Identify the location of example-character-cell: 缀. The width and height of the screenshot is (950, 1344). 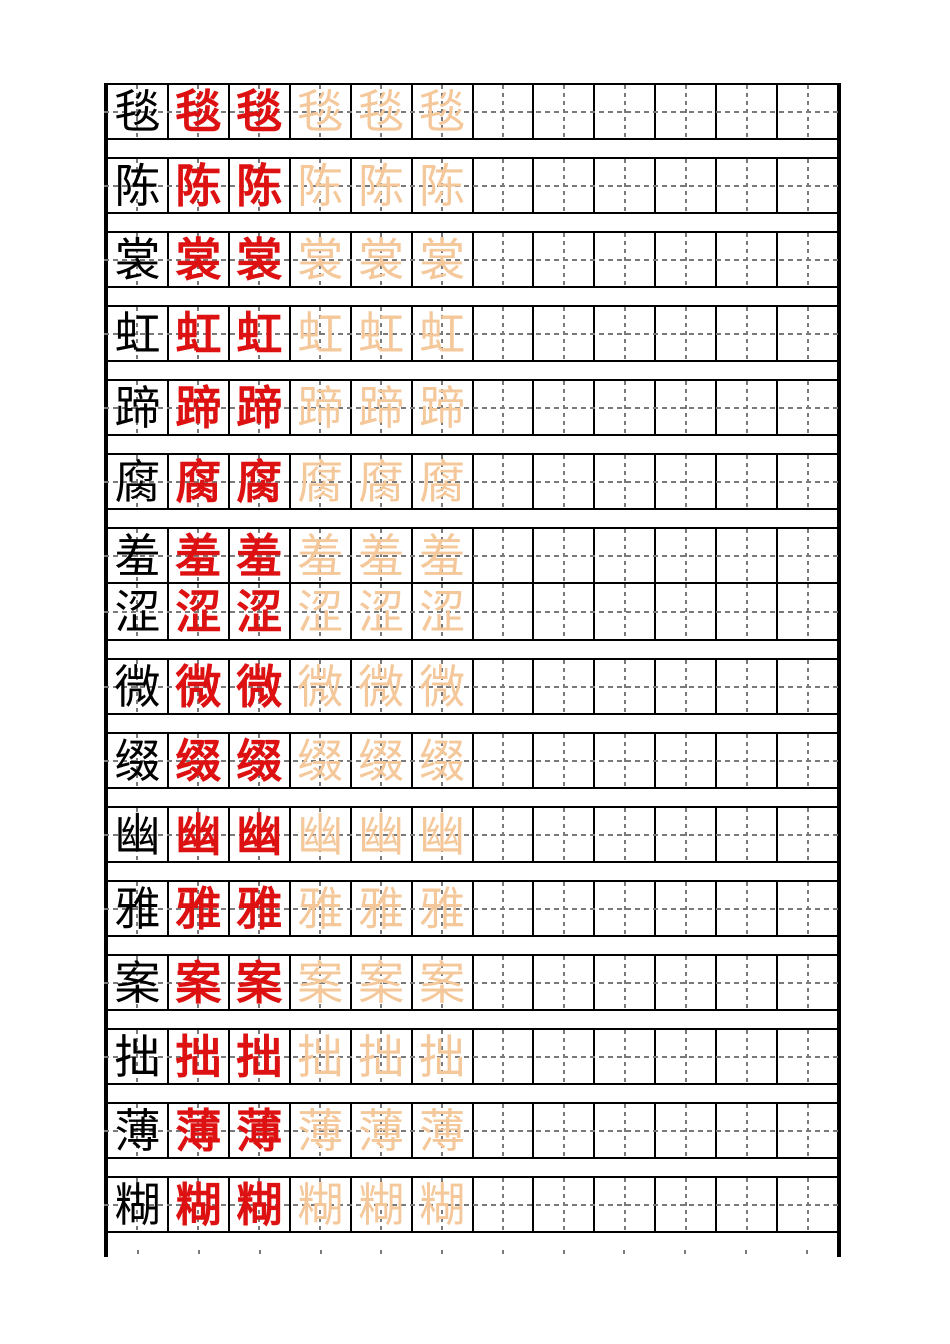
(260, 760).